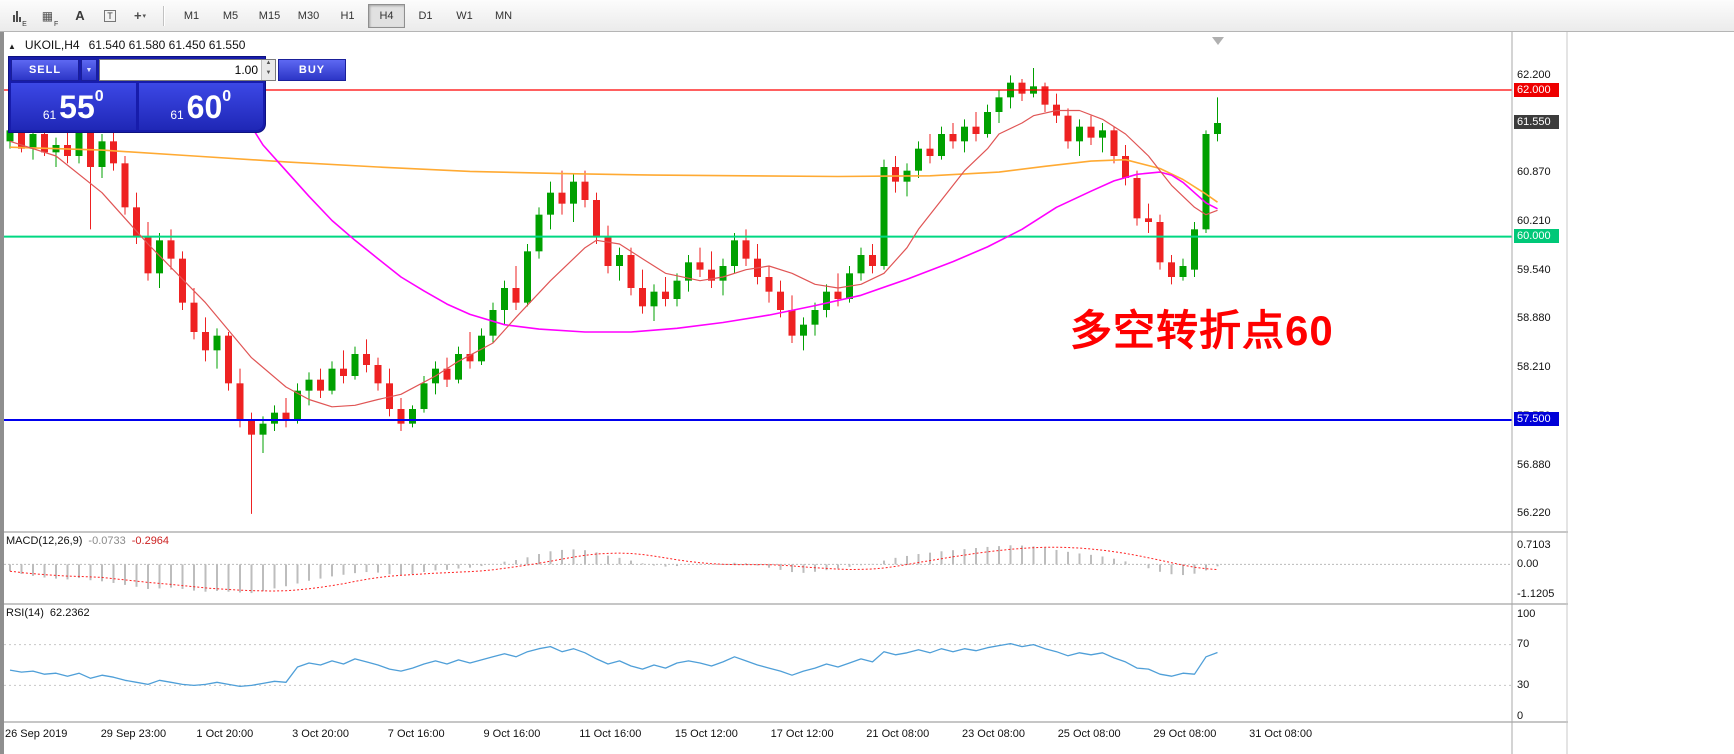 This screenshot has height=754, width=1734. What do you see at coordinates (1526, 613) in the screenshot?
I see `rsi-tick-label: 100` at bounding box center [1526, 613].